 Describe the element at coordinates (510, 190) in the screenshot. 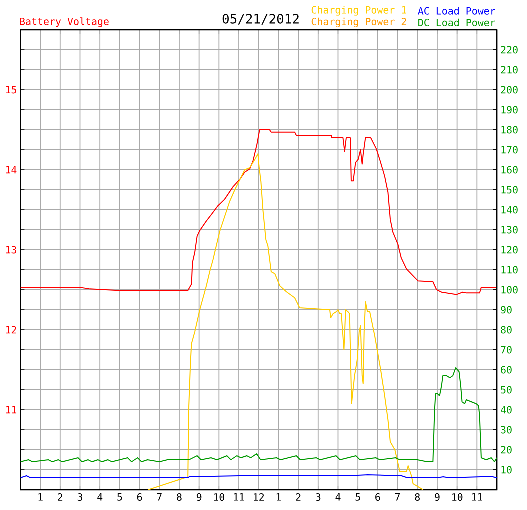

I see `y2-tick-label: 150` at that location.